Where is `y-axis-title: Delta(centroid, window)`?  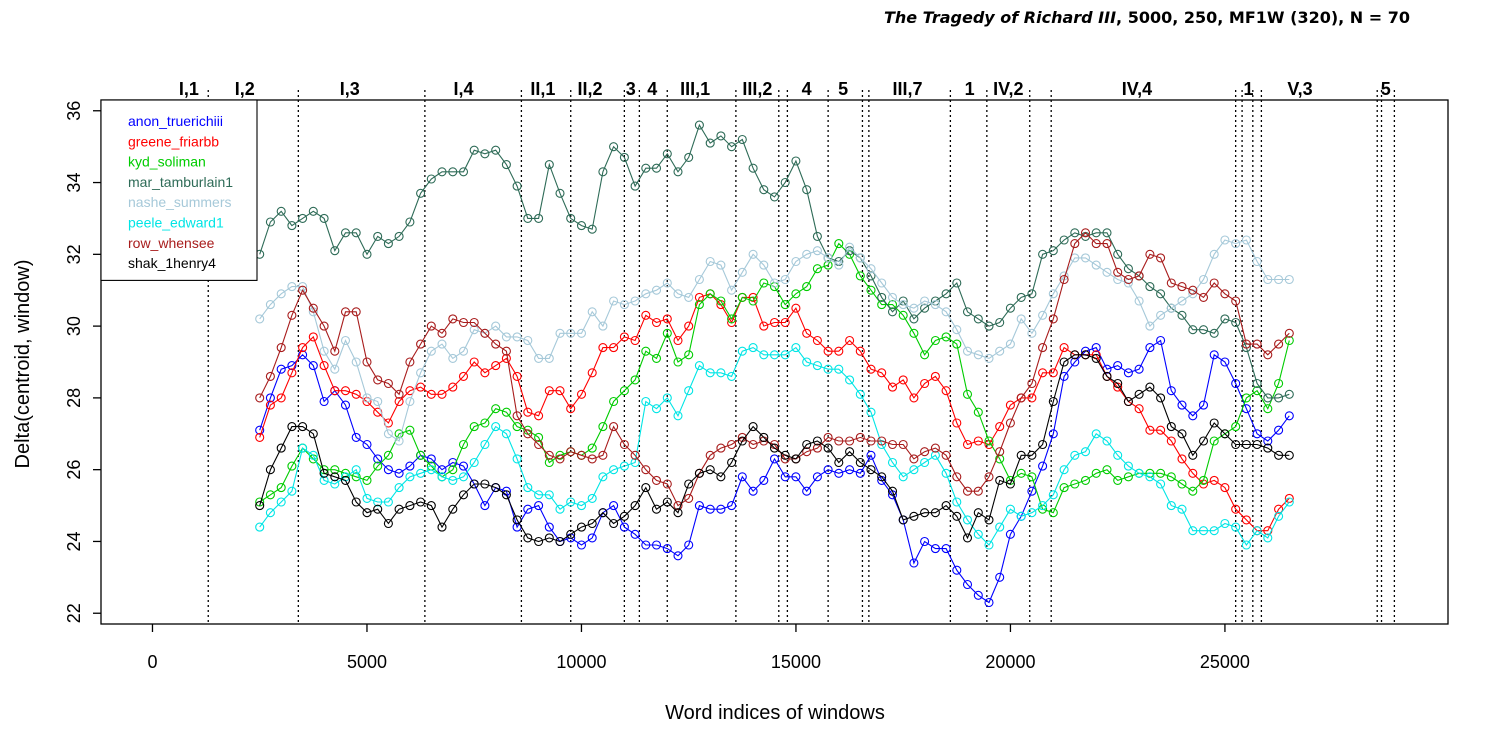 y-axis-title: Delta(centroid, window) is located at coordinates (23, 364).